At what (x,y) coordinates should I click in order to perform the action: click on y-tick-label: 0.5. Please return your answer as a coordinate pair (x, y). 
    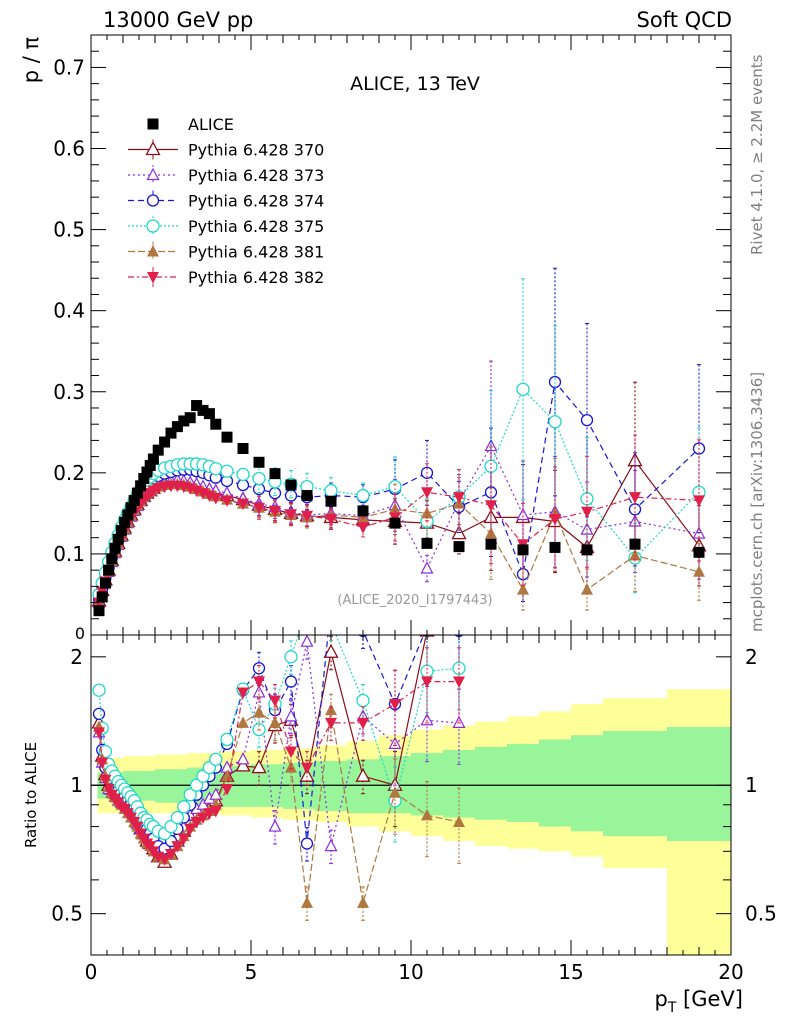
    Looking at the image, I should click on (69, 230).